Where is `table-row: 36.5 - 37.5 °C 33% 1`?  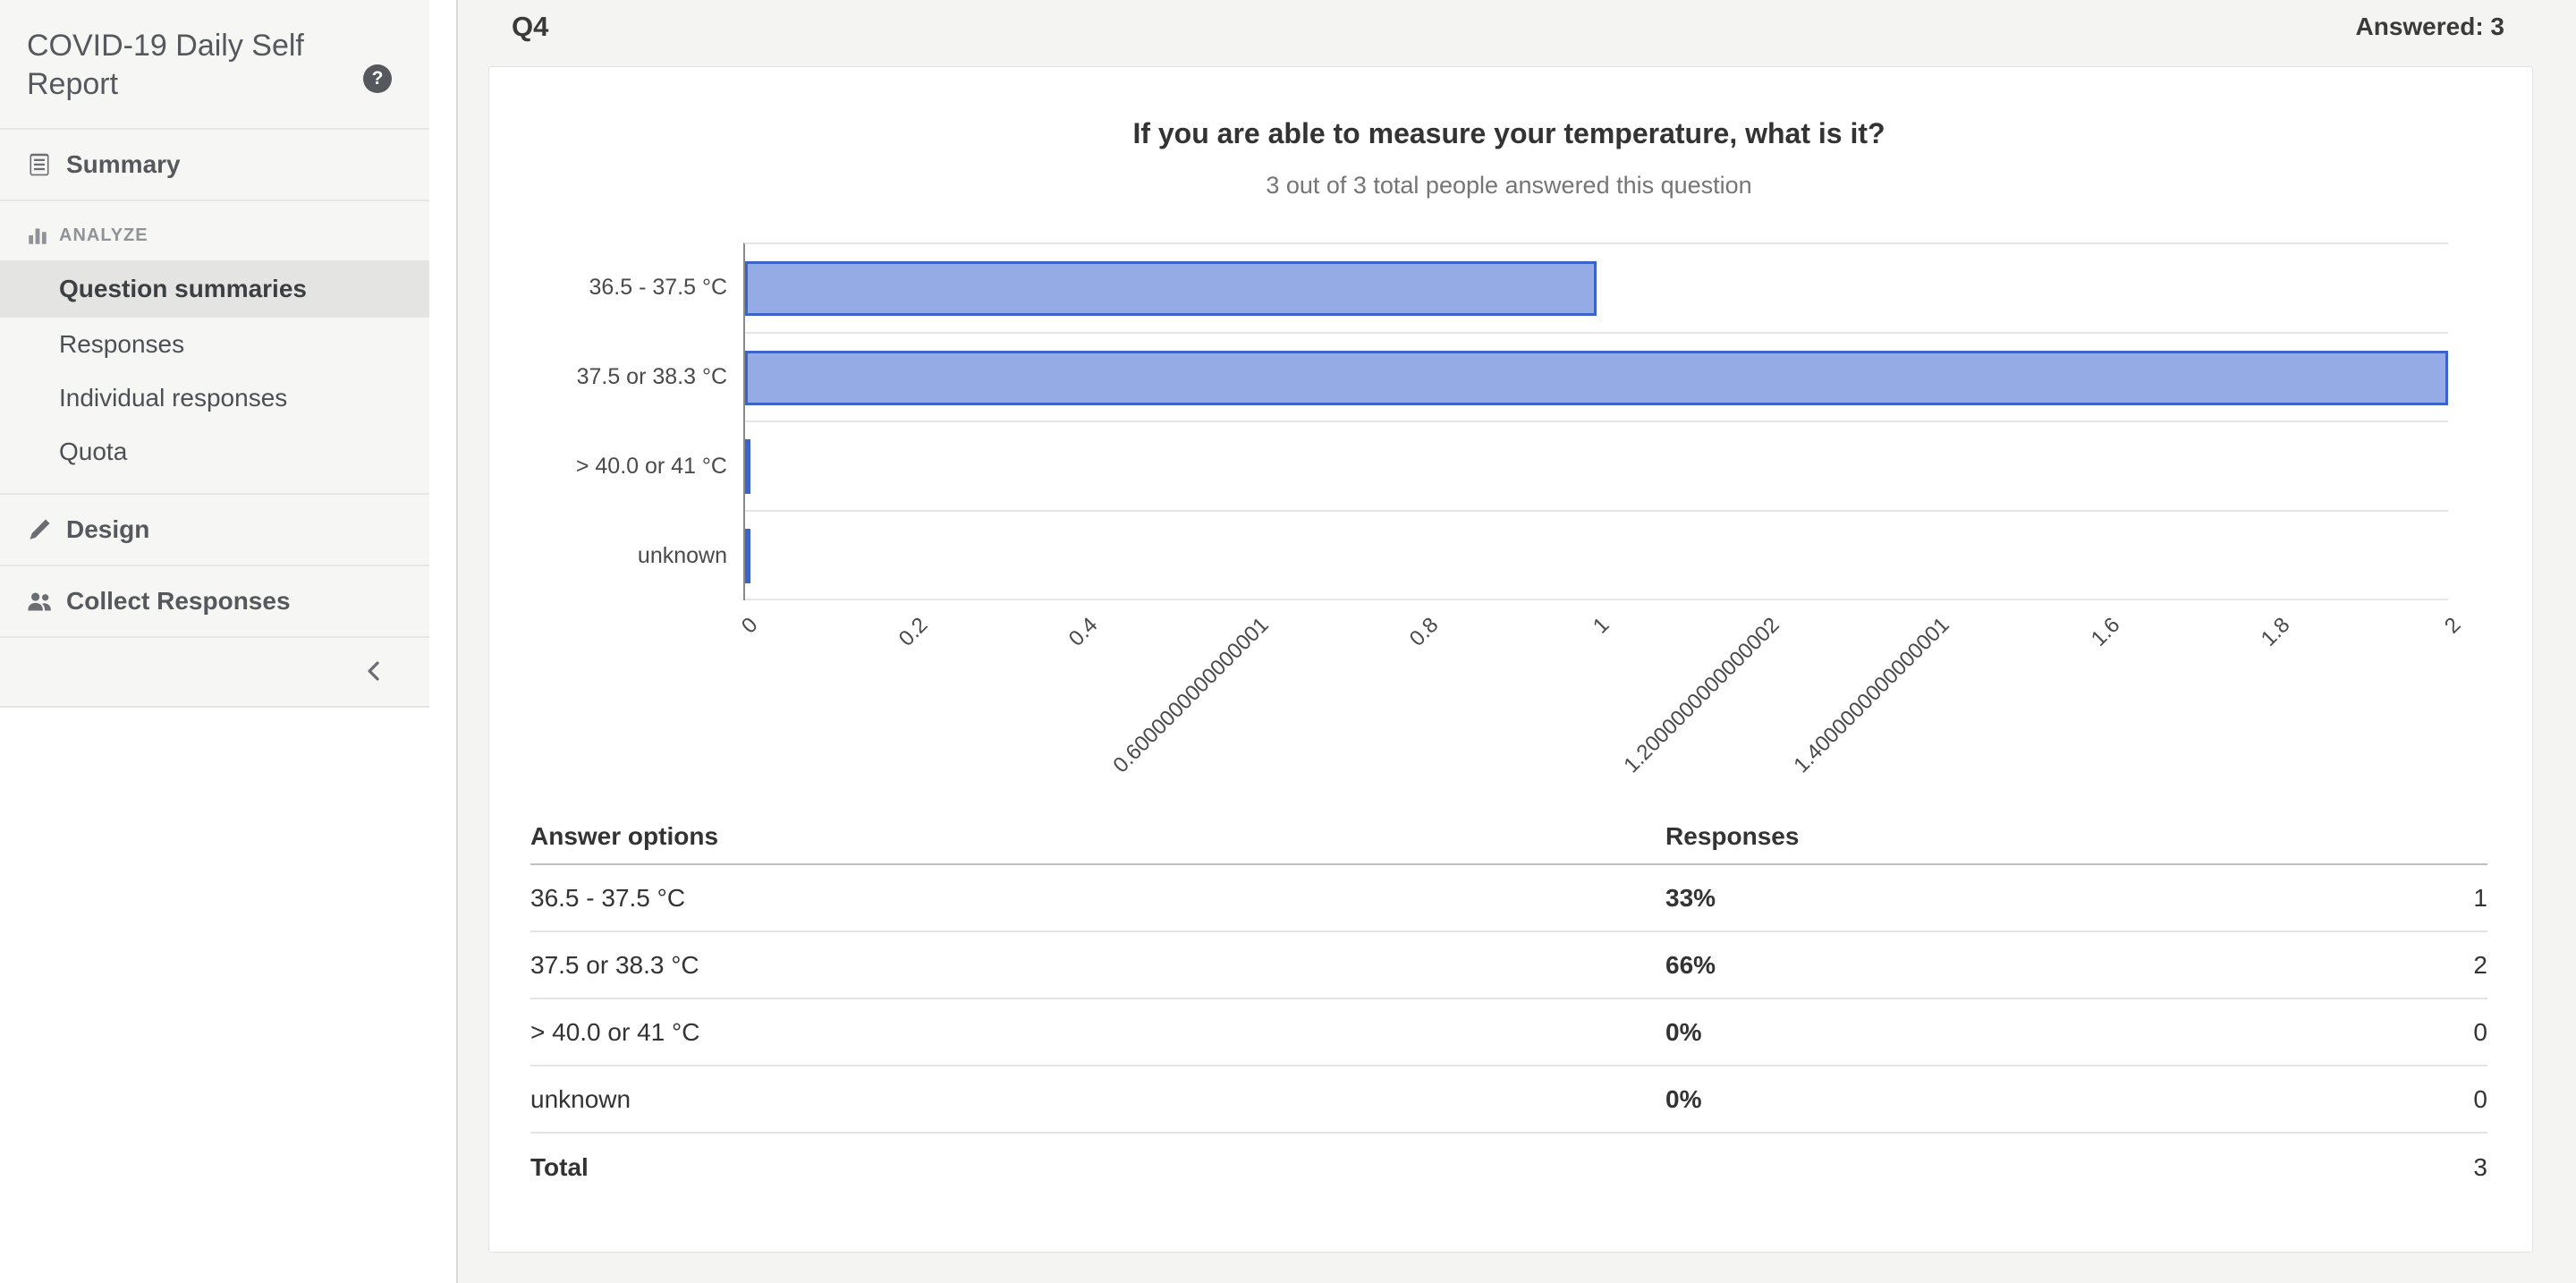
table-row: 36.5 - 37.5 °C 33% 1 is located at coordinates (1508, 898).